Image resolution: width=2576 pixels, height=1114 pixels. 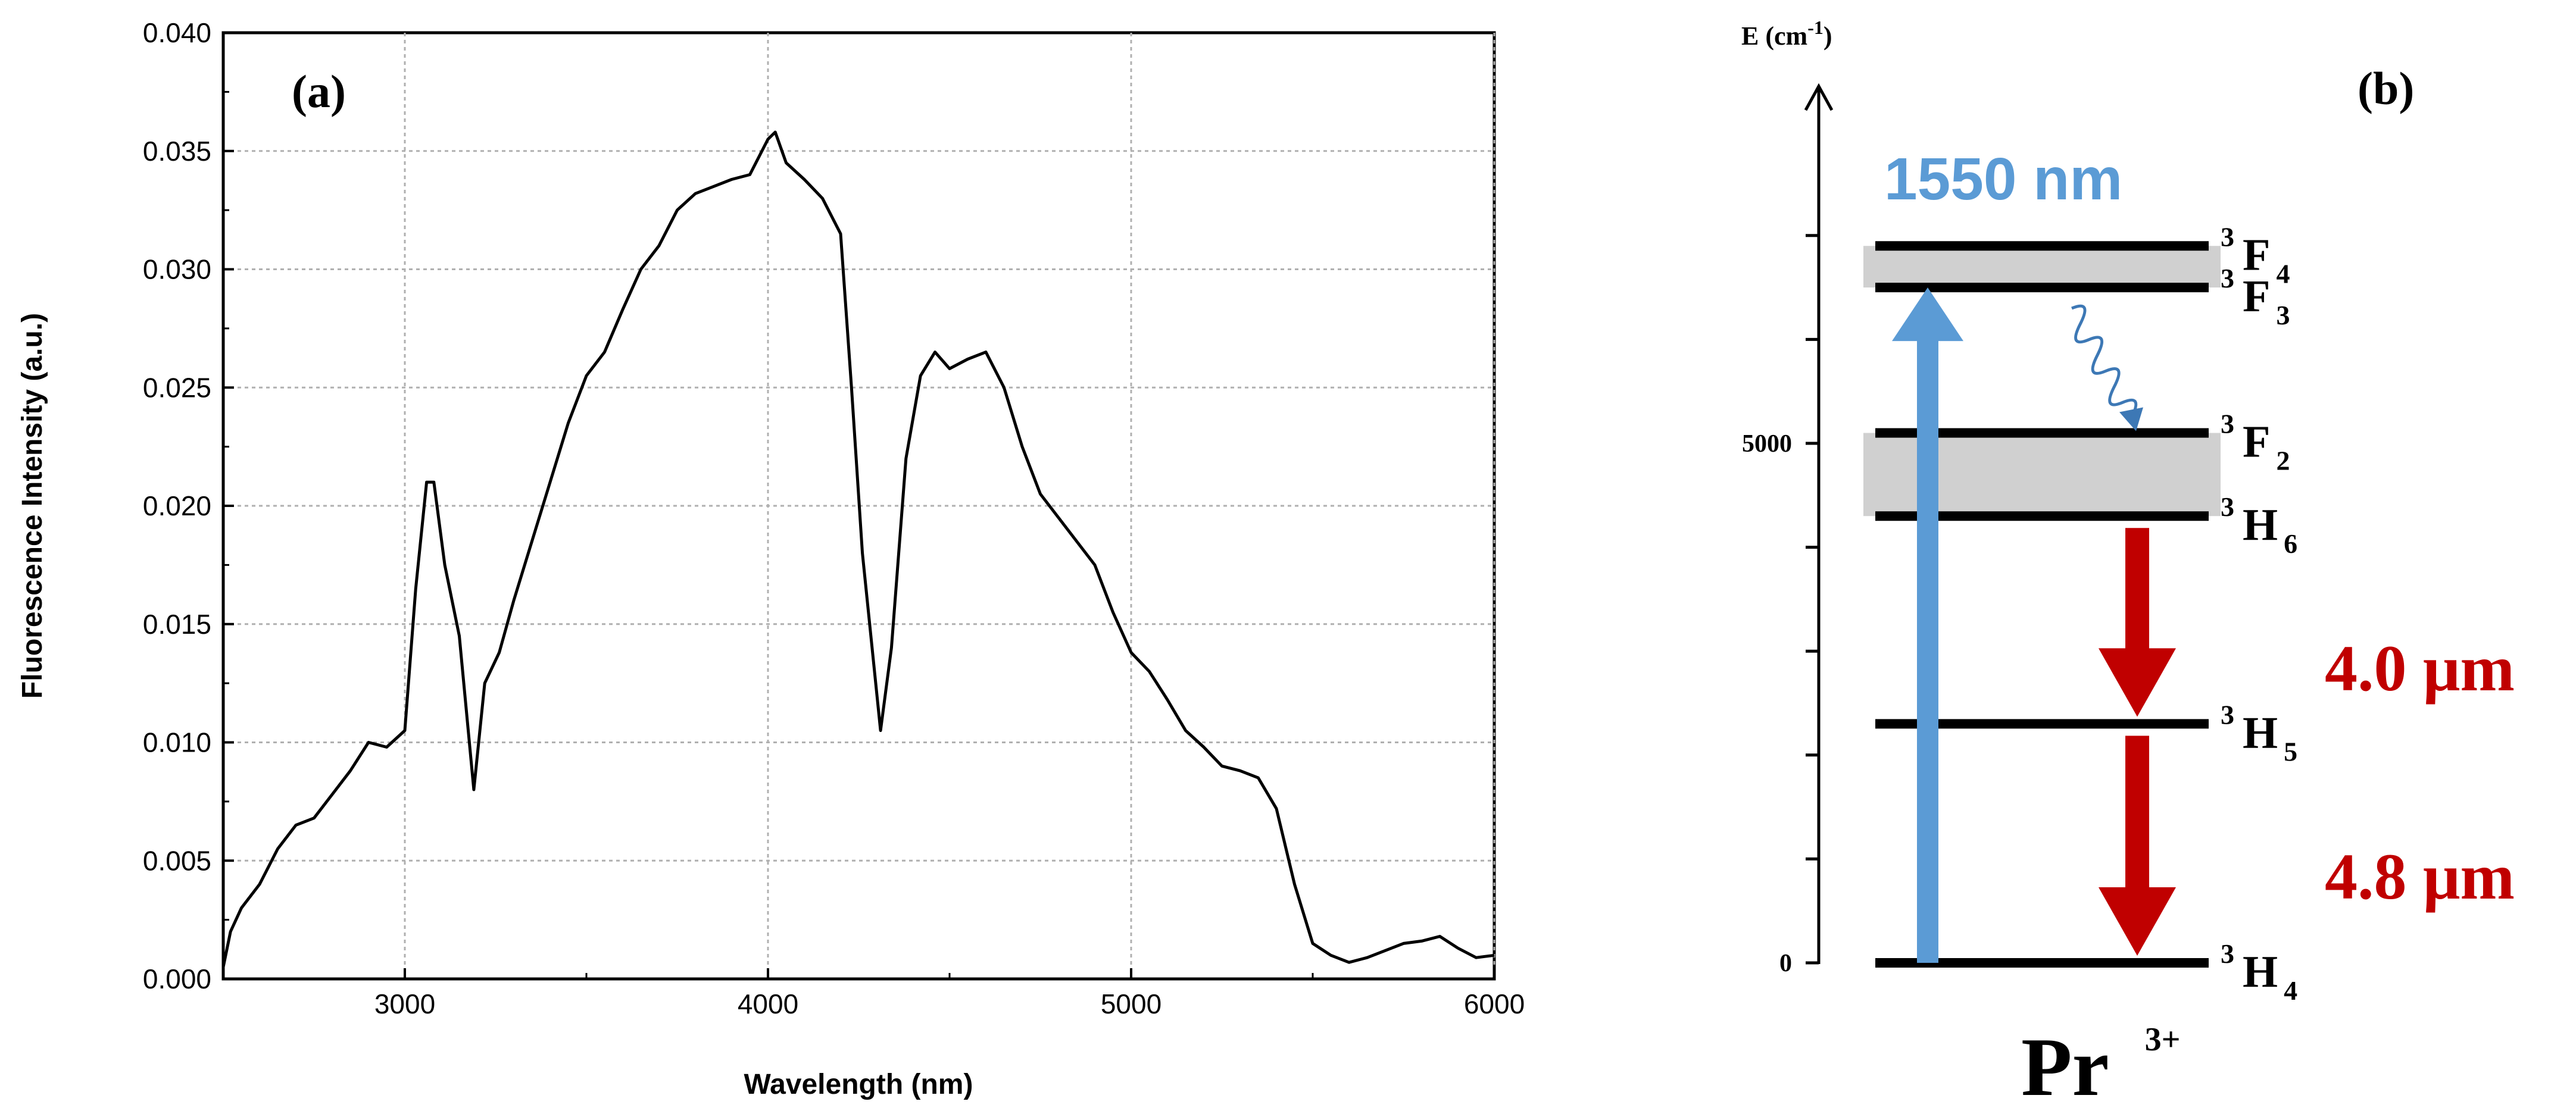 I want to click on emission-4-8-um-label: 4.8 μm, so click(x=2420, y=876).